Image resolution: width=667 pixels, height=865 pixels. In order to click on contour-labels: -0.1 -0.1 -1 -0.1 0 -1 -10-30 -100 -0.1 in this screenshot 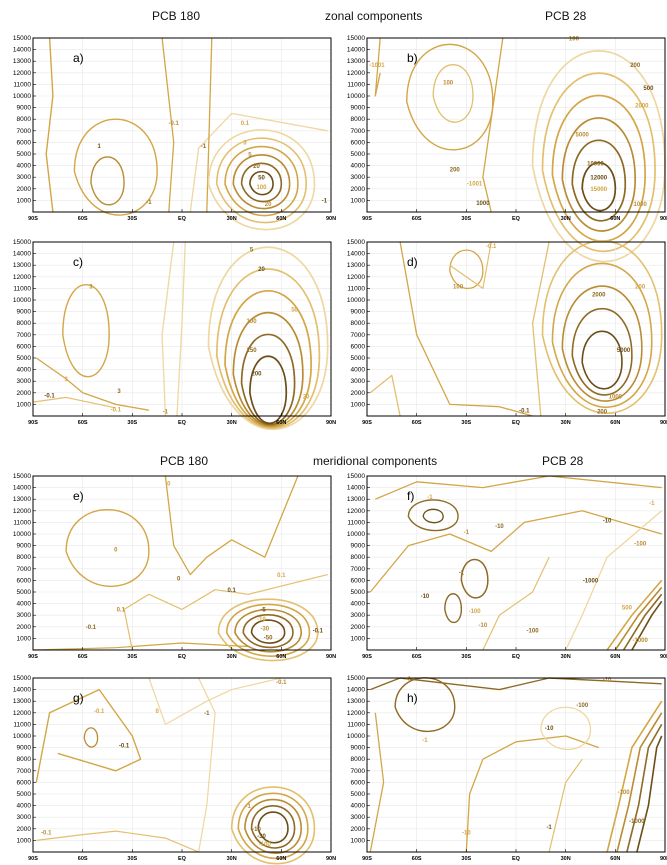, I will do `click(164, 764)`.